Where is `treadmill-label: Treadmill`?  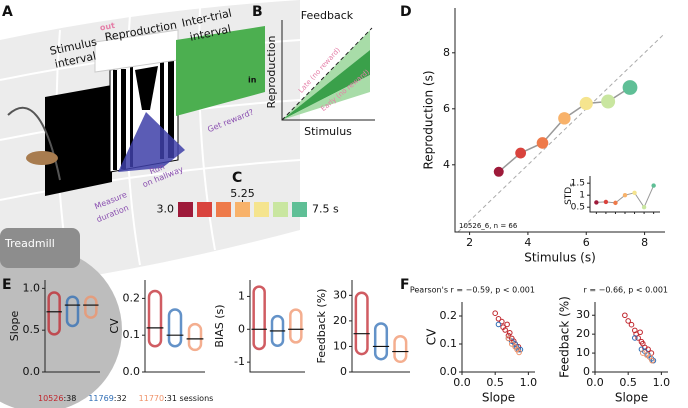
treadmill-label: Treadmill is located at coordinates (29, 243).